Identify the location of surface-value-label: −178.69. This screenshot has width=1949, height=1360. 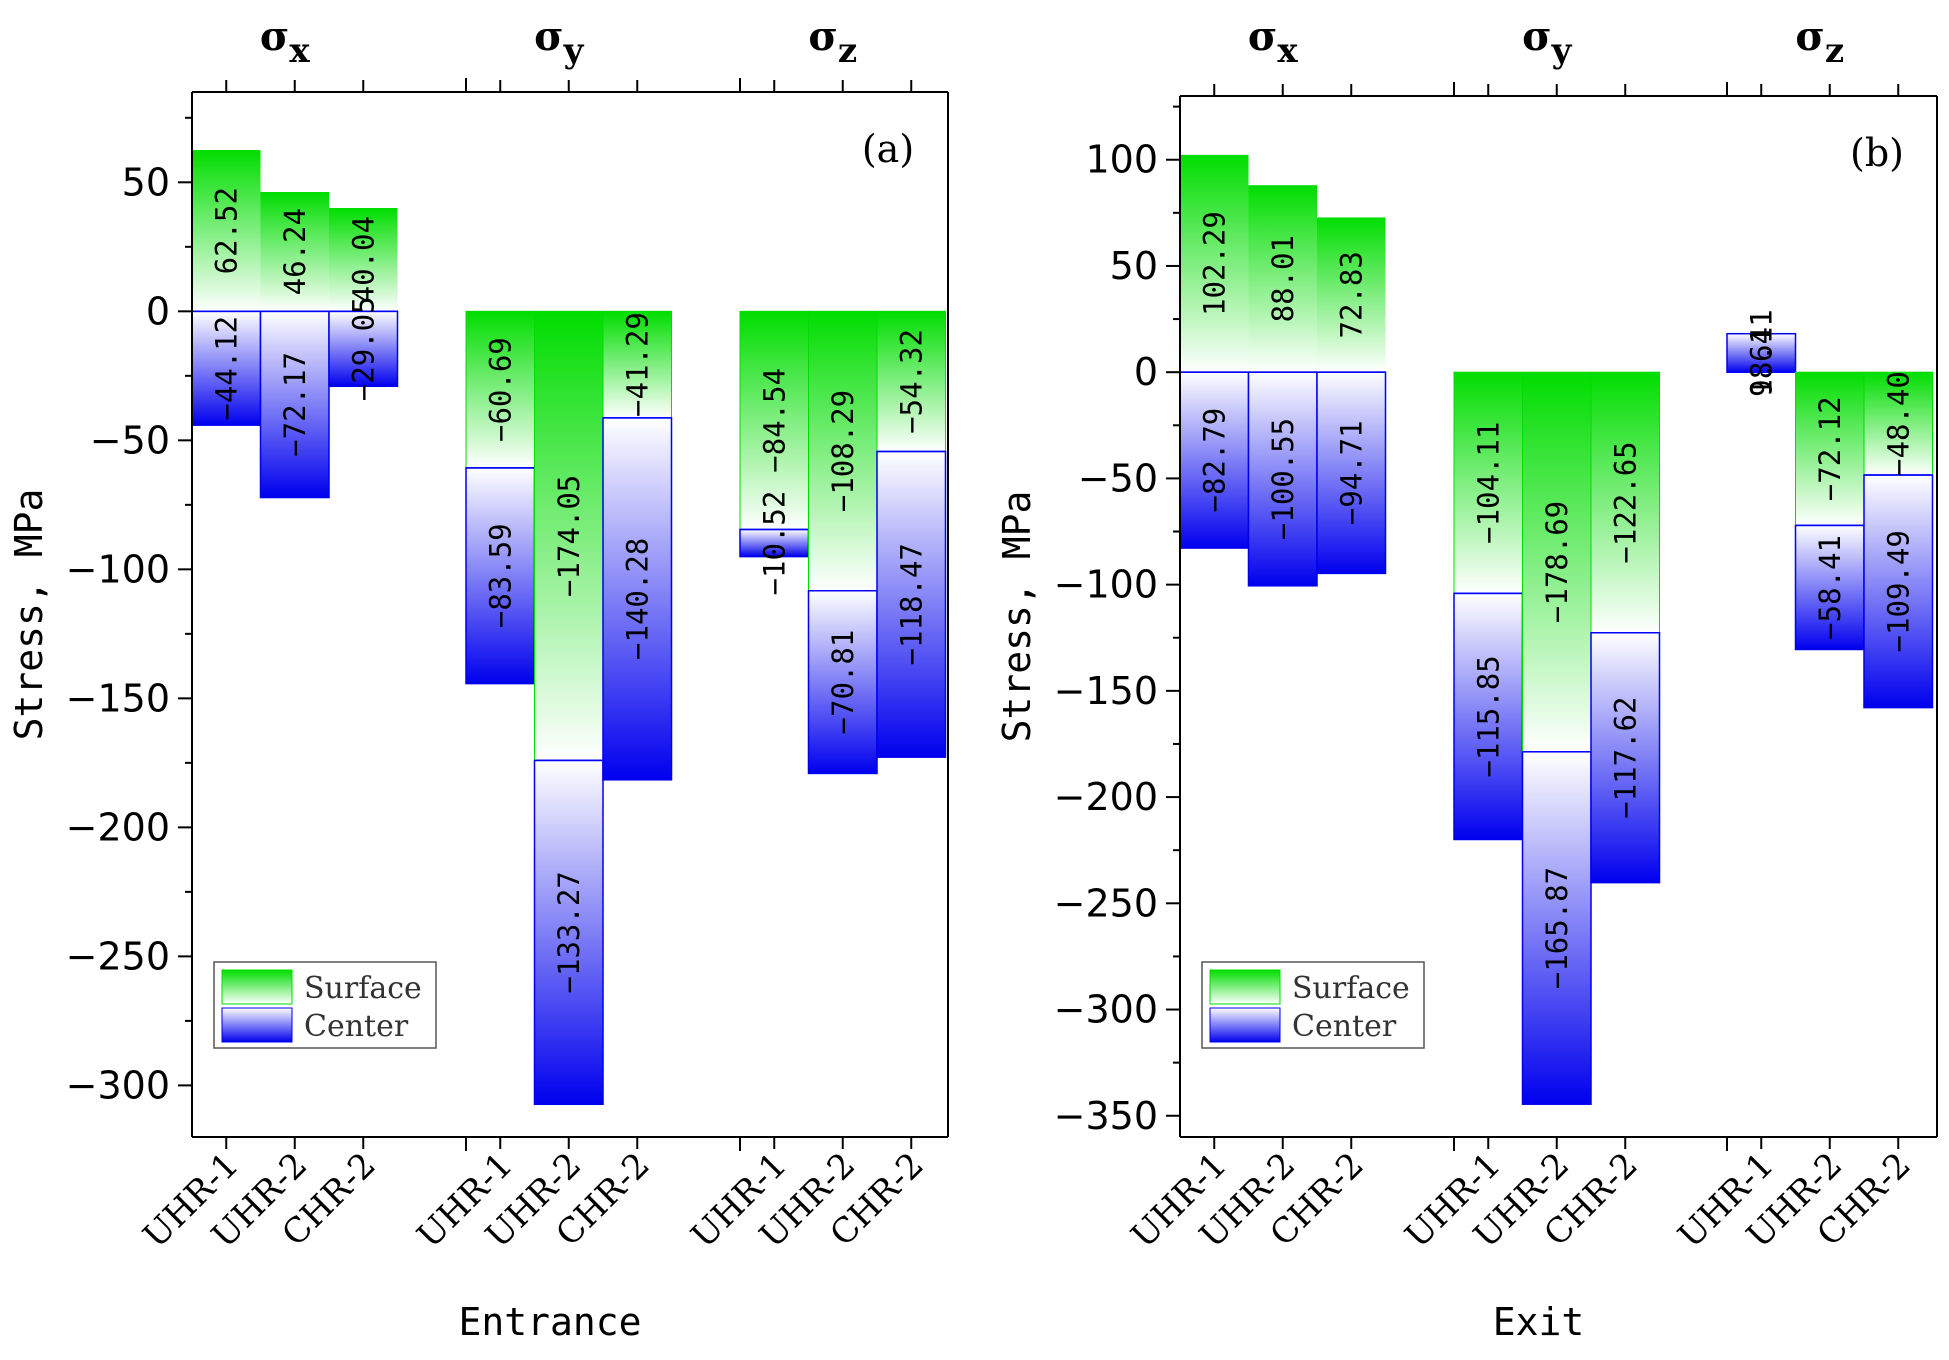
(1557, 562).